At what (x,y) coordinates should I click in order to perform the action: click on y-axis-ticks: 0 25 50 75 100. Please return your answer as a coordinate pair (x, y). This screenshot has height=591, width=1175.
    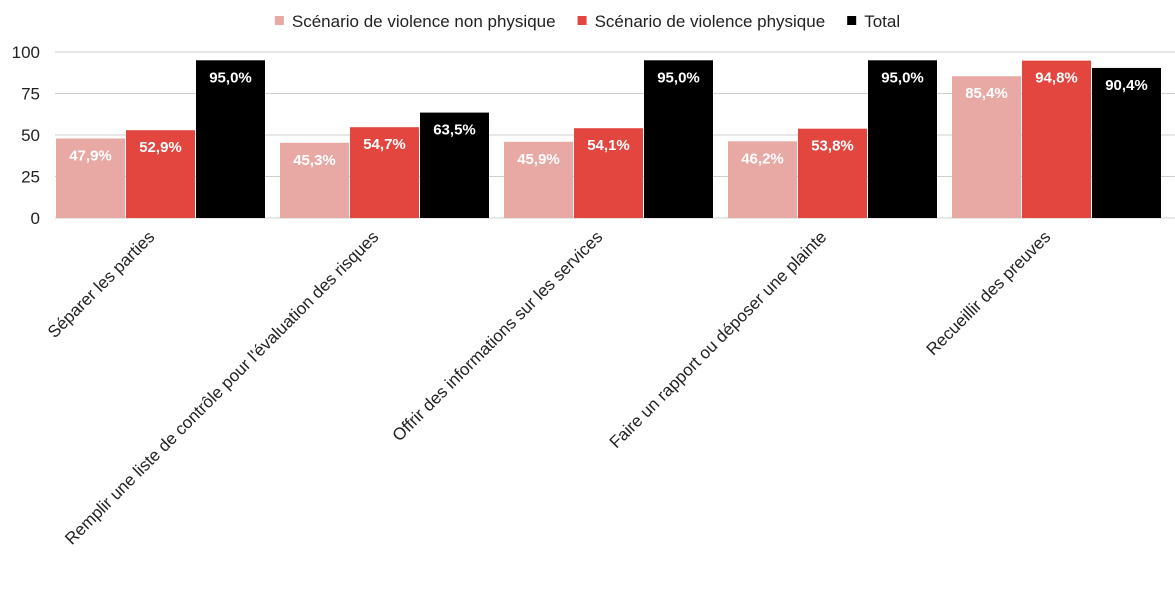
    Looking at the image, I should click on (26, 135).